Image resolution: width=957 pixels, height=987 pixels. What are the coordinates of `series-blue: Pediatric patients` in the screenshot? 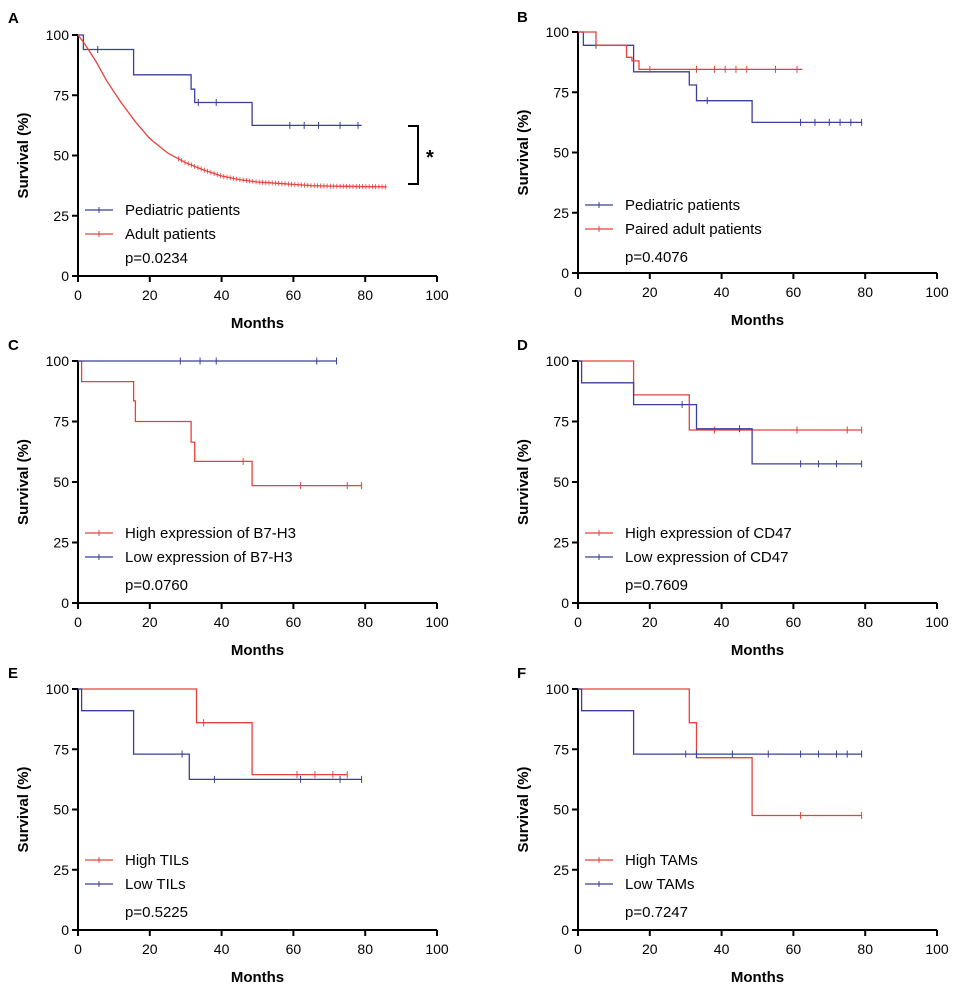 It's located at (220, 126).